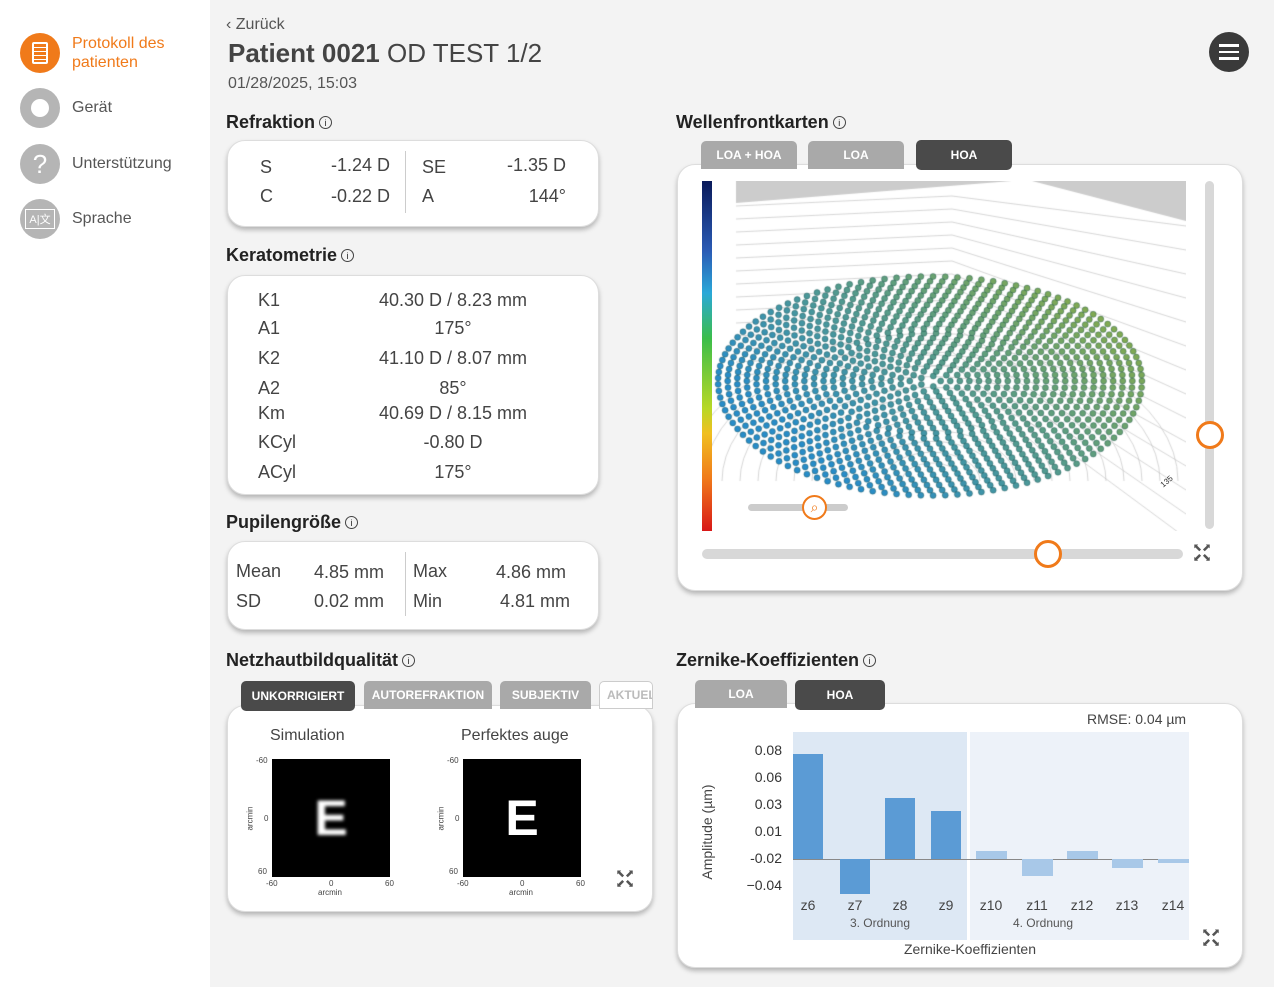  Describe the element at coordinates (1173, 905) in the screenshot. I see `x-tick-label: z14` at that location.